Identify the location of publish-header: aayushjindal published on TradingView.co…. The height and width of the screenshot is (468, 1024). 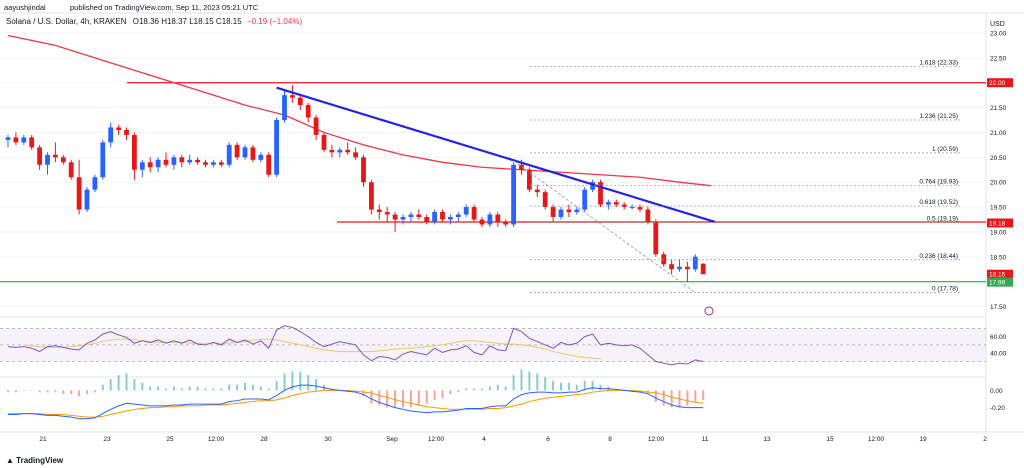
(495, 6).